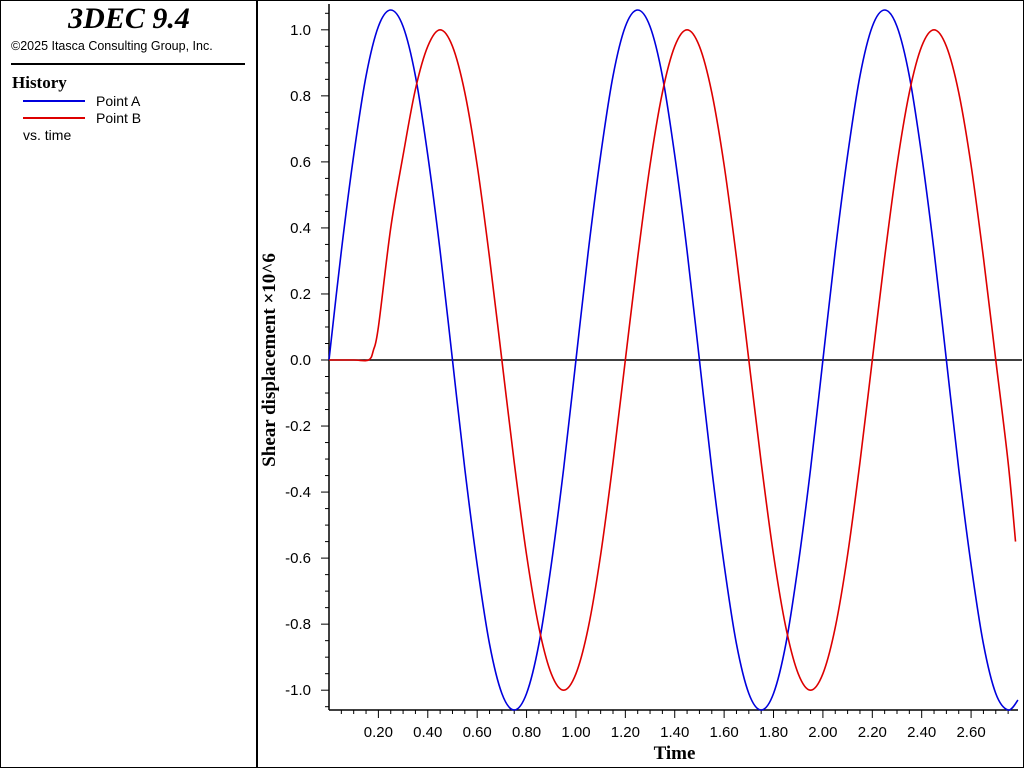 This screenshot has width=1024, height=768. Describe the element at coordinates (298, 492) in the screenshot. I see `y-tick-label: -0.4` at that location.